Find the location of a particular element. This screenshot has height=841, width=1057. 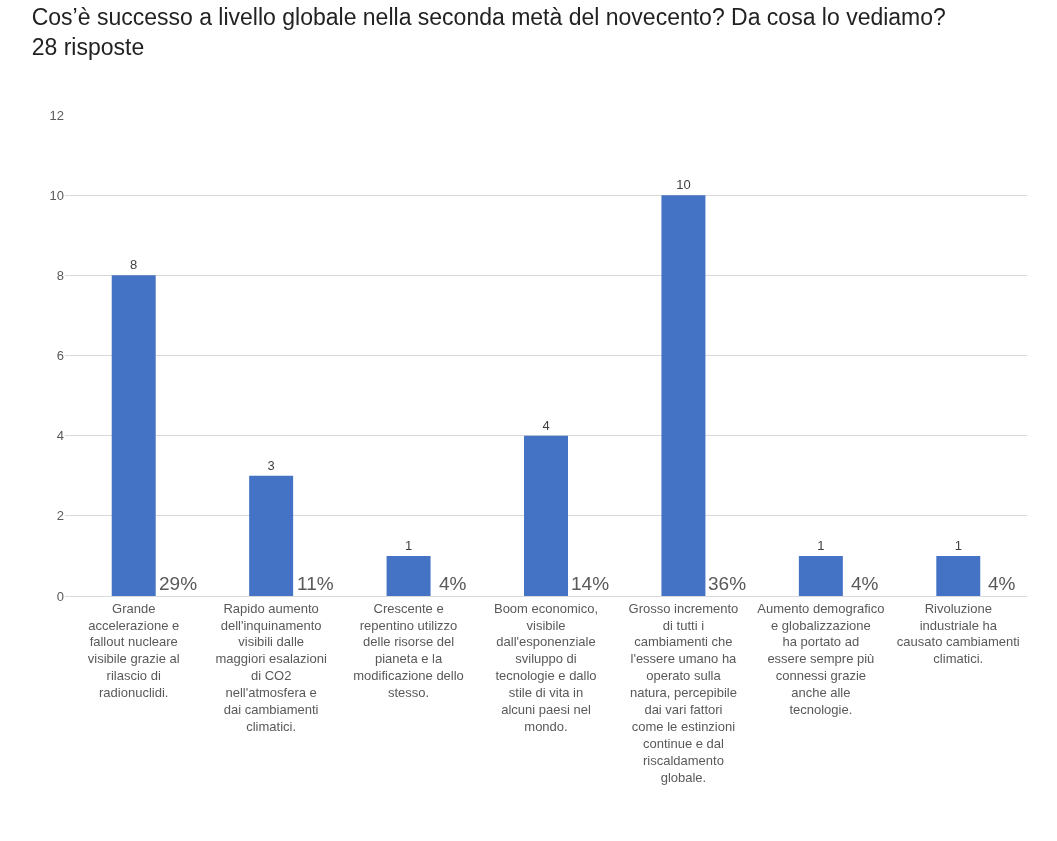

annotation: 11% is located at coordinates (315, 583).